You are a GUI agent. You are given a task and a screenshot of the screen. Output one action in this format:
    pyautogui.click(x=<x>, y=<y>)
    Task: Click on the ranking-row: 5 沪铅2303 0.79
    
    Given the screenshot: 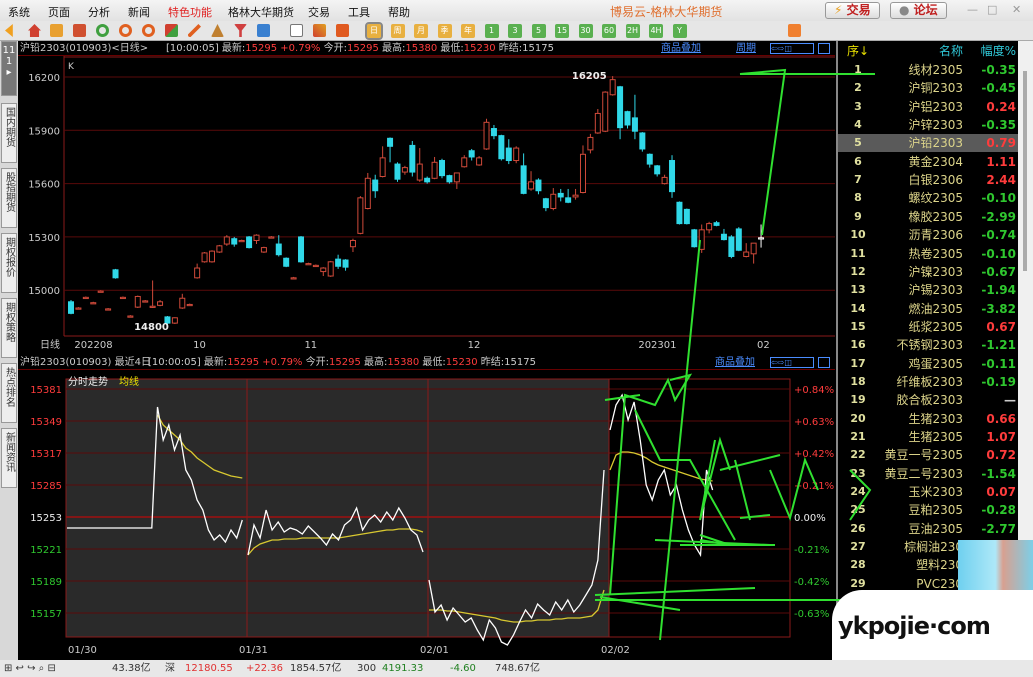 What is the action you would take?
    pyautogui.click(x=928, y=143)
    